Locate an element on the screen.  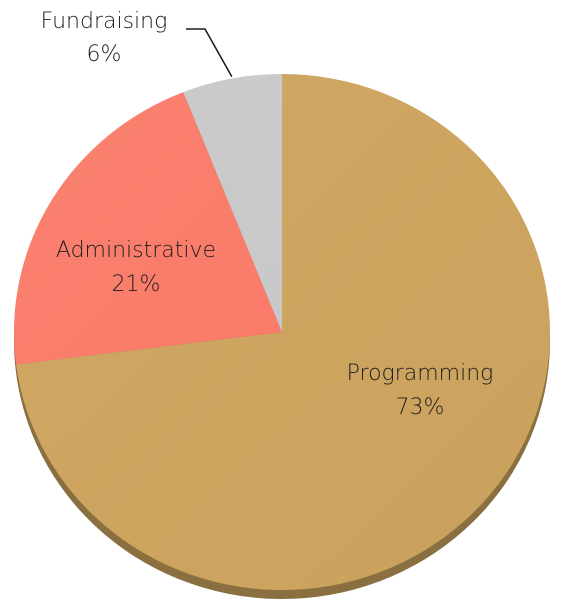
slice-label-administrative: Administrative is located at coordinates (136, 250).